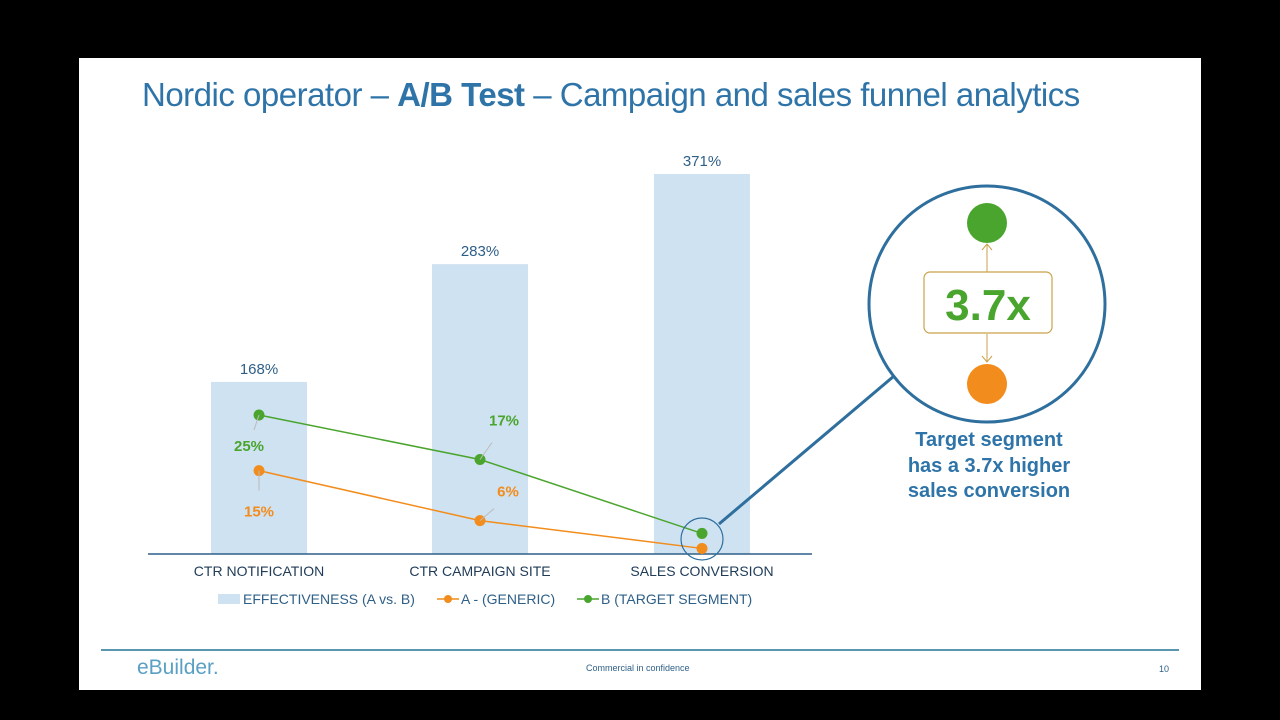 Image resolution: width=1280 pixels, height=720 pixels. What do you see at coordinates (259, 571) in the screenshot?
I see `x-tick-label: CTR NOTIFICATION` at bounding box center [259, 571].